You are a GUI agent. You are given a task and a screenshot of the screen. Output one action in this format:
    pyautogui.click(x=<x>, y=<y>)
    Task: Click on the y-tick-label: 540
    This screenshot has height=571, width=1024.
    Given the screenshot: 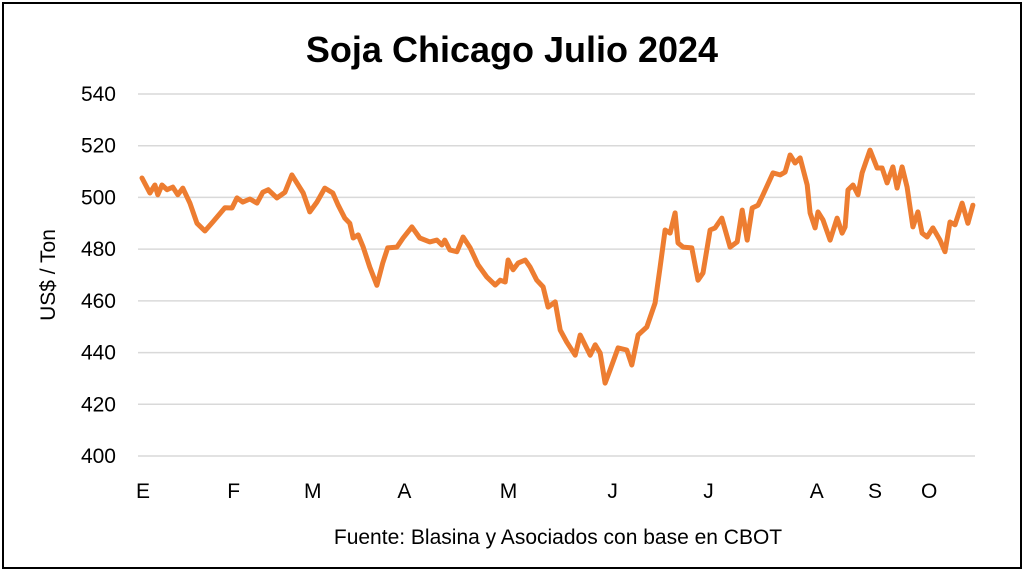 What is the action you would take?
    pyautogui.click(x=98, y=94)
    